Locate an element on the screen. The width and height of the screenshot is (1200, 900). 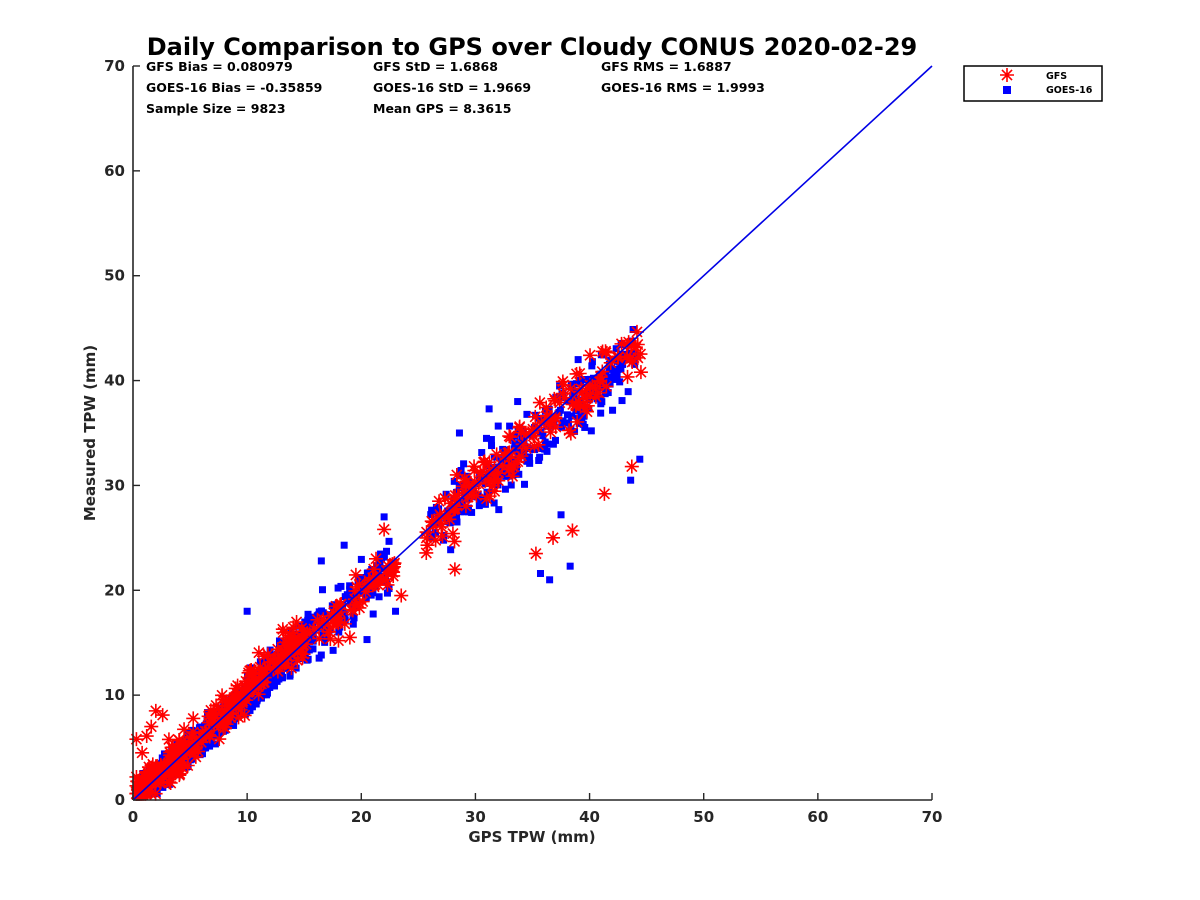
legend-star is located at coordinates (1007, 75).